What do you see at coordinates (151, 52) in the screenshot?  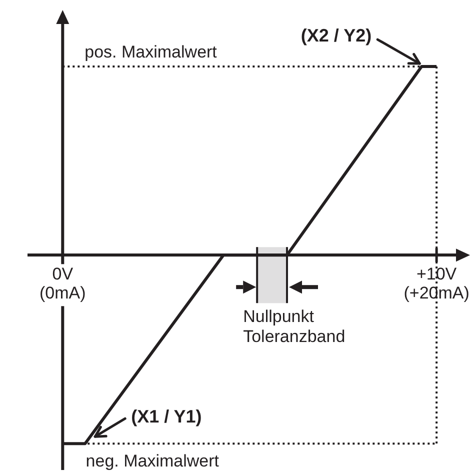 I see `ref-line-label: pos. Maximalwert` at bounding box center [151, 52].